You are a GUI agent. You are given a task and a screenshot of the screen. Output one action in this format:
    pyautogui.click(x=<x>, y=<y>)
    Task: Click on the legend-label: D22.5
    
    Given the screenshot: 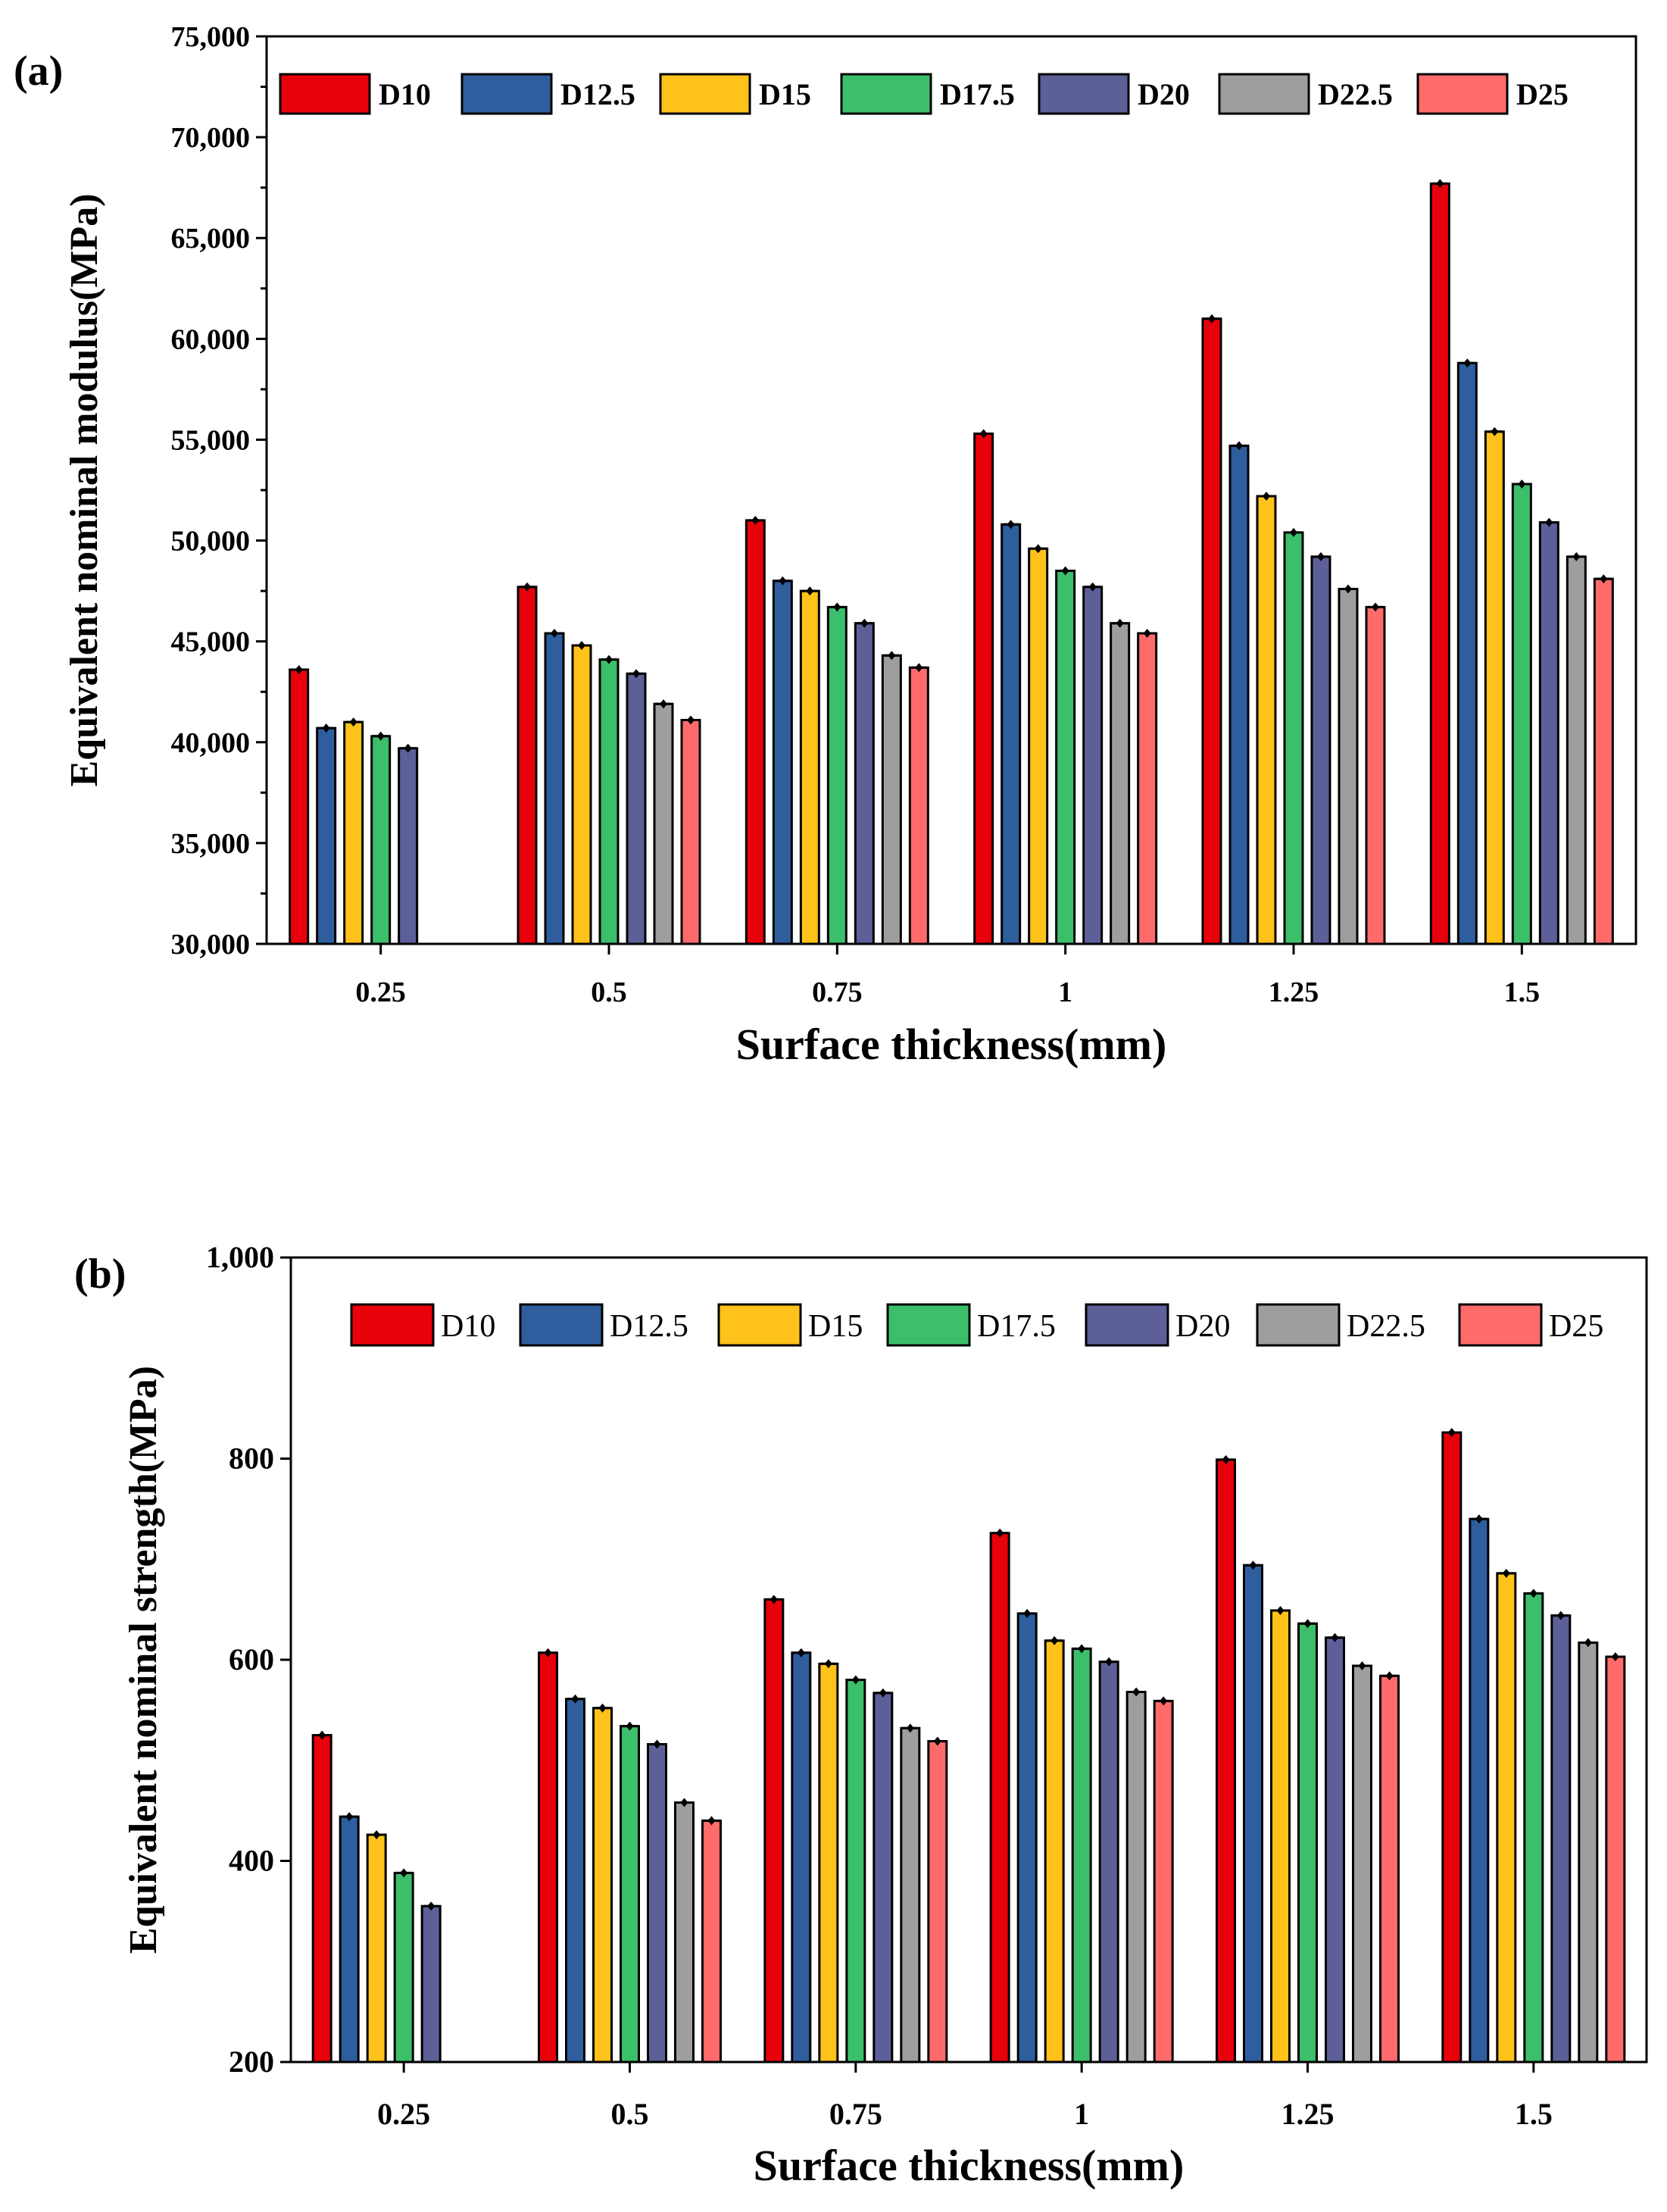 What is the action you would take?
    pyautogui.click(x=1355, y=94)
    